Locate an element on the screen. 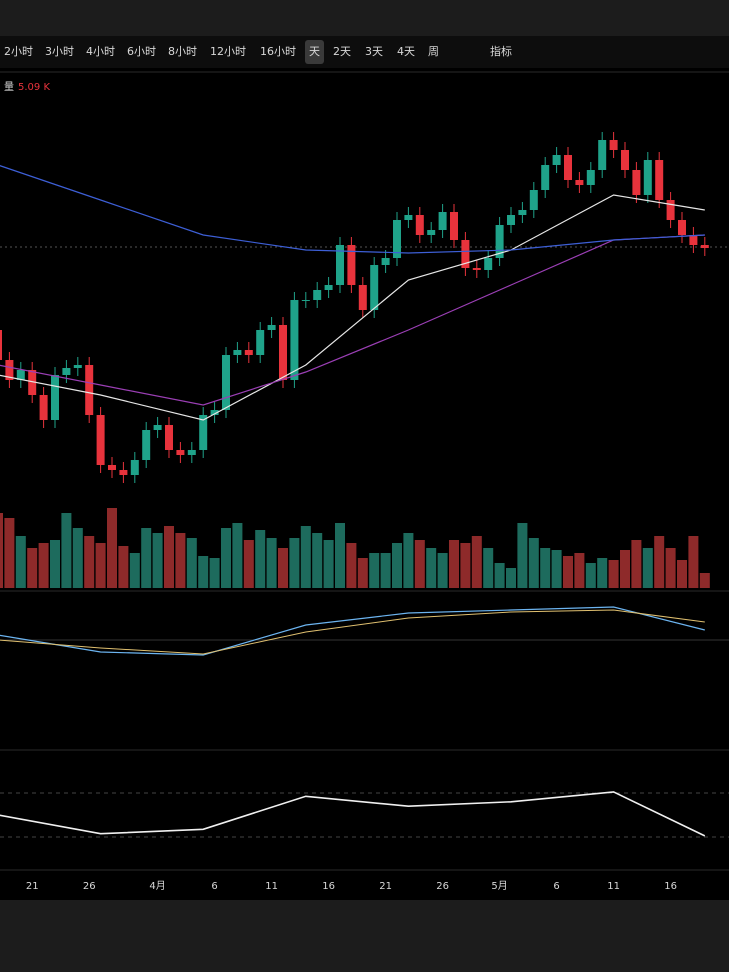 This screenshot has height=972, width=729. toolbar-item: 天 is located at coordinates (314, 51).